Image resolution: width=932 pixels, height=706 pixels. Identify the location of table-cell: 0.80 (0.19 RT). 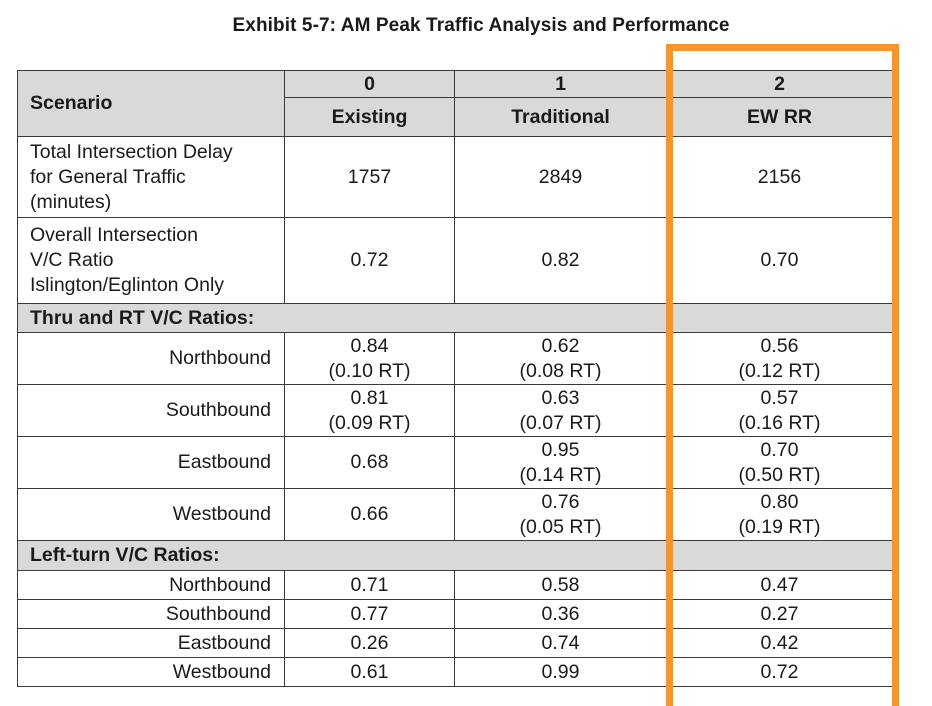
(779, 514).